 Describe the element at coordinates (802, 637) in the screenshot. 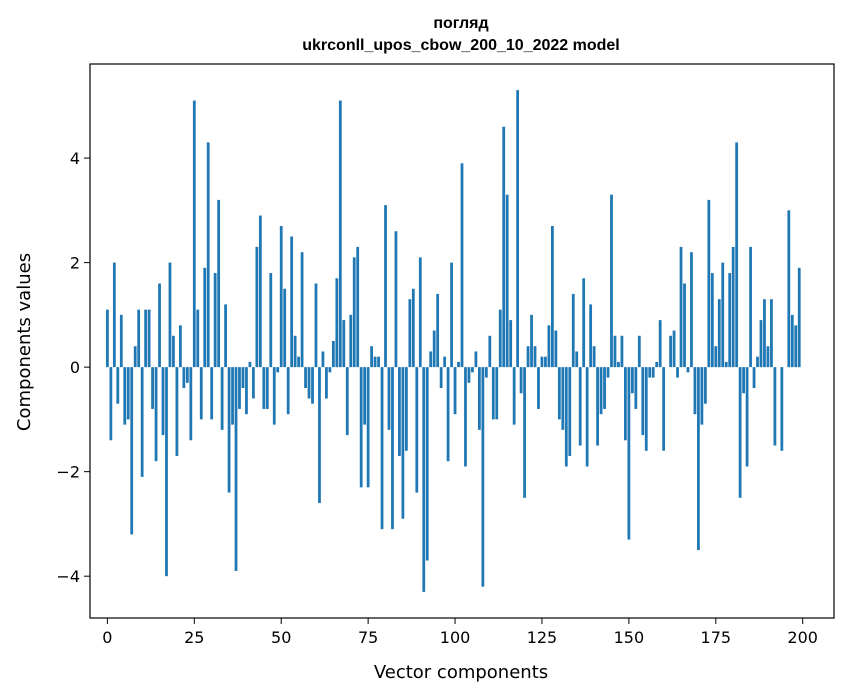

I see `x-tick-label: 200` at that location.